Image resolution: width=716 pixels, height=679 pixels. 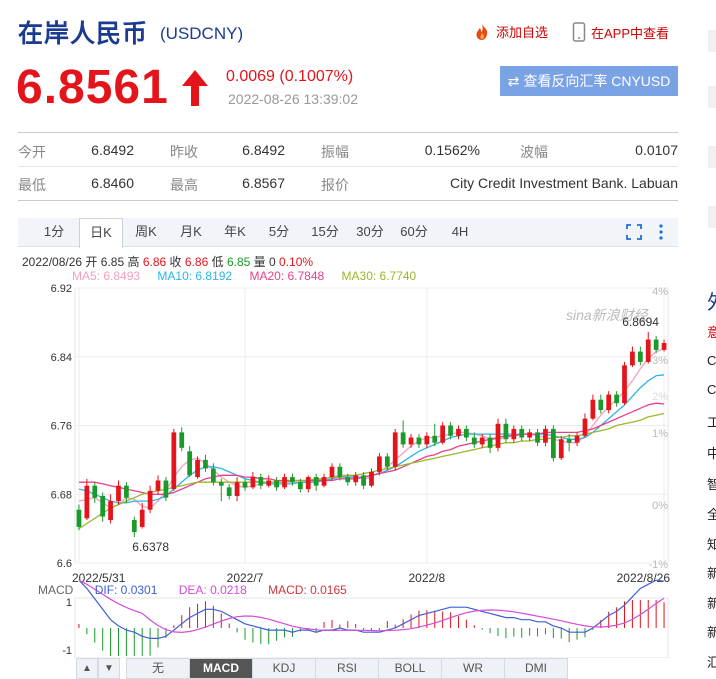 I want to click on sidebar-char: 智, so click(x=711, y=484).